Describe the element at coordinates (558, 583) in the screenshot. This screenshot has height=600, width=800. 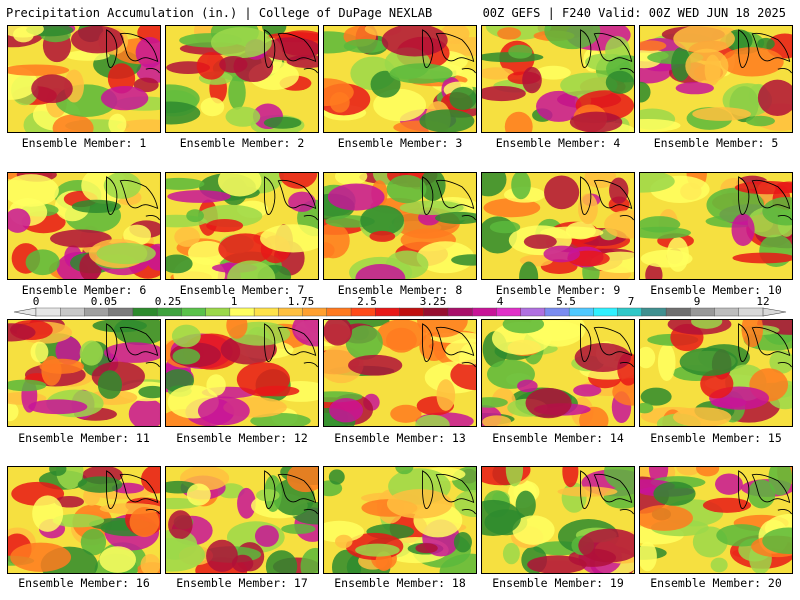
I see `member-caption: Ensemble Member: 19` at that location.